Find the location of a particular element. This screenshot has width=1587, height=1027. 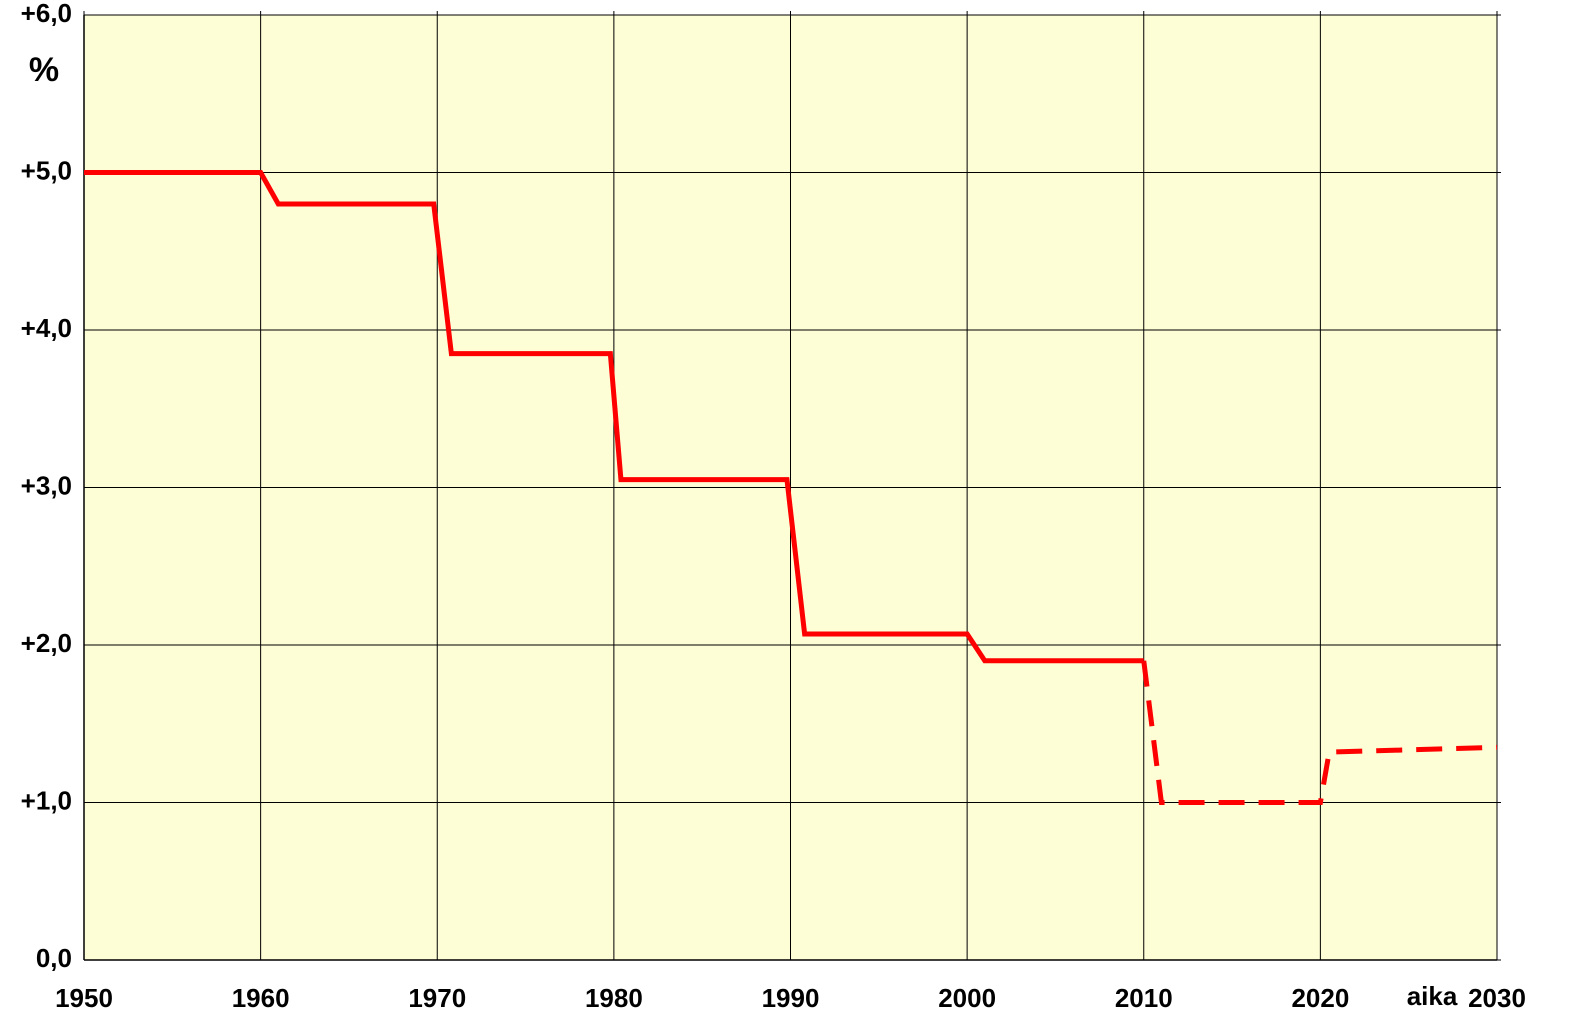

x-tick-label: 2000 is located at coordinates (967, 998).